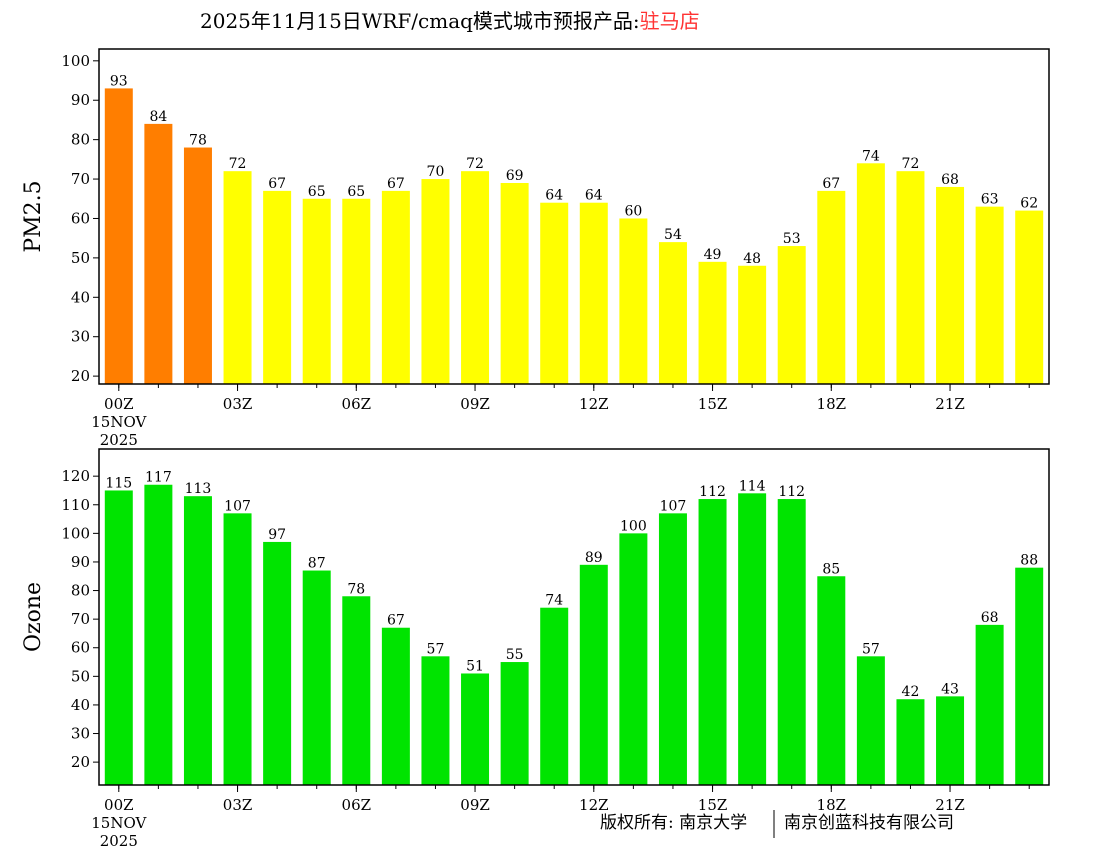  Describe the element at coordinates (752, 259) in the screenshot. I see `data-label: 48` at that location.